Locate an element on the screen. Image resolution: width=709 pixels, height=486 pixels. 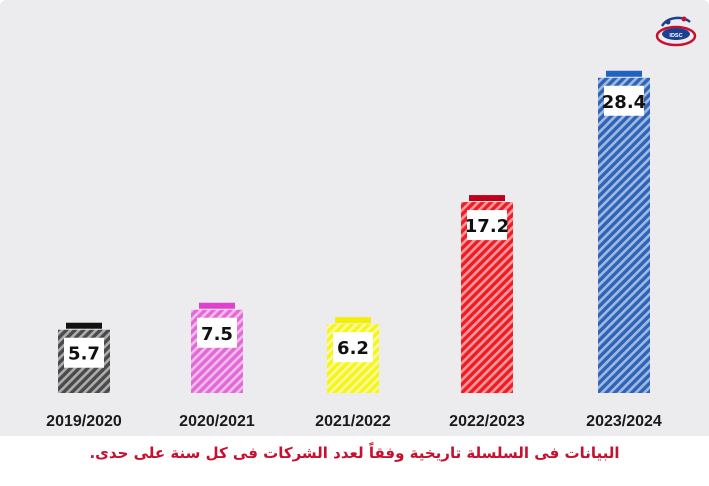
x-tick-label: 2020/2021 is located at coordinates (217, 421).